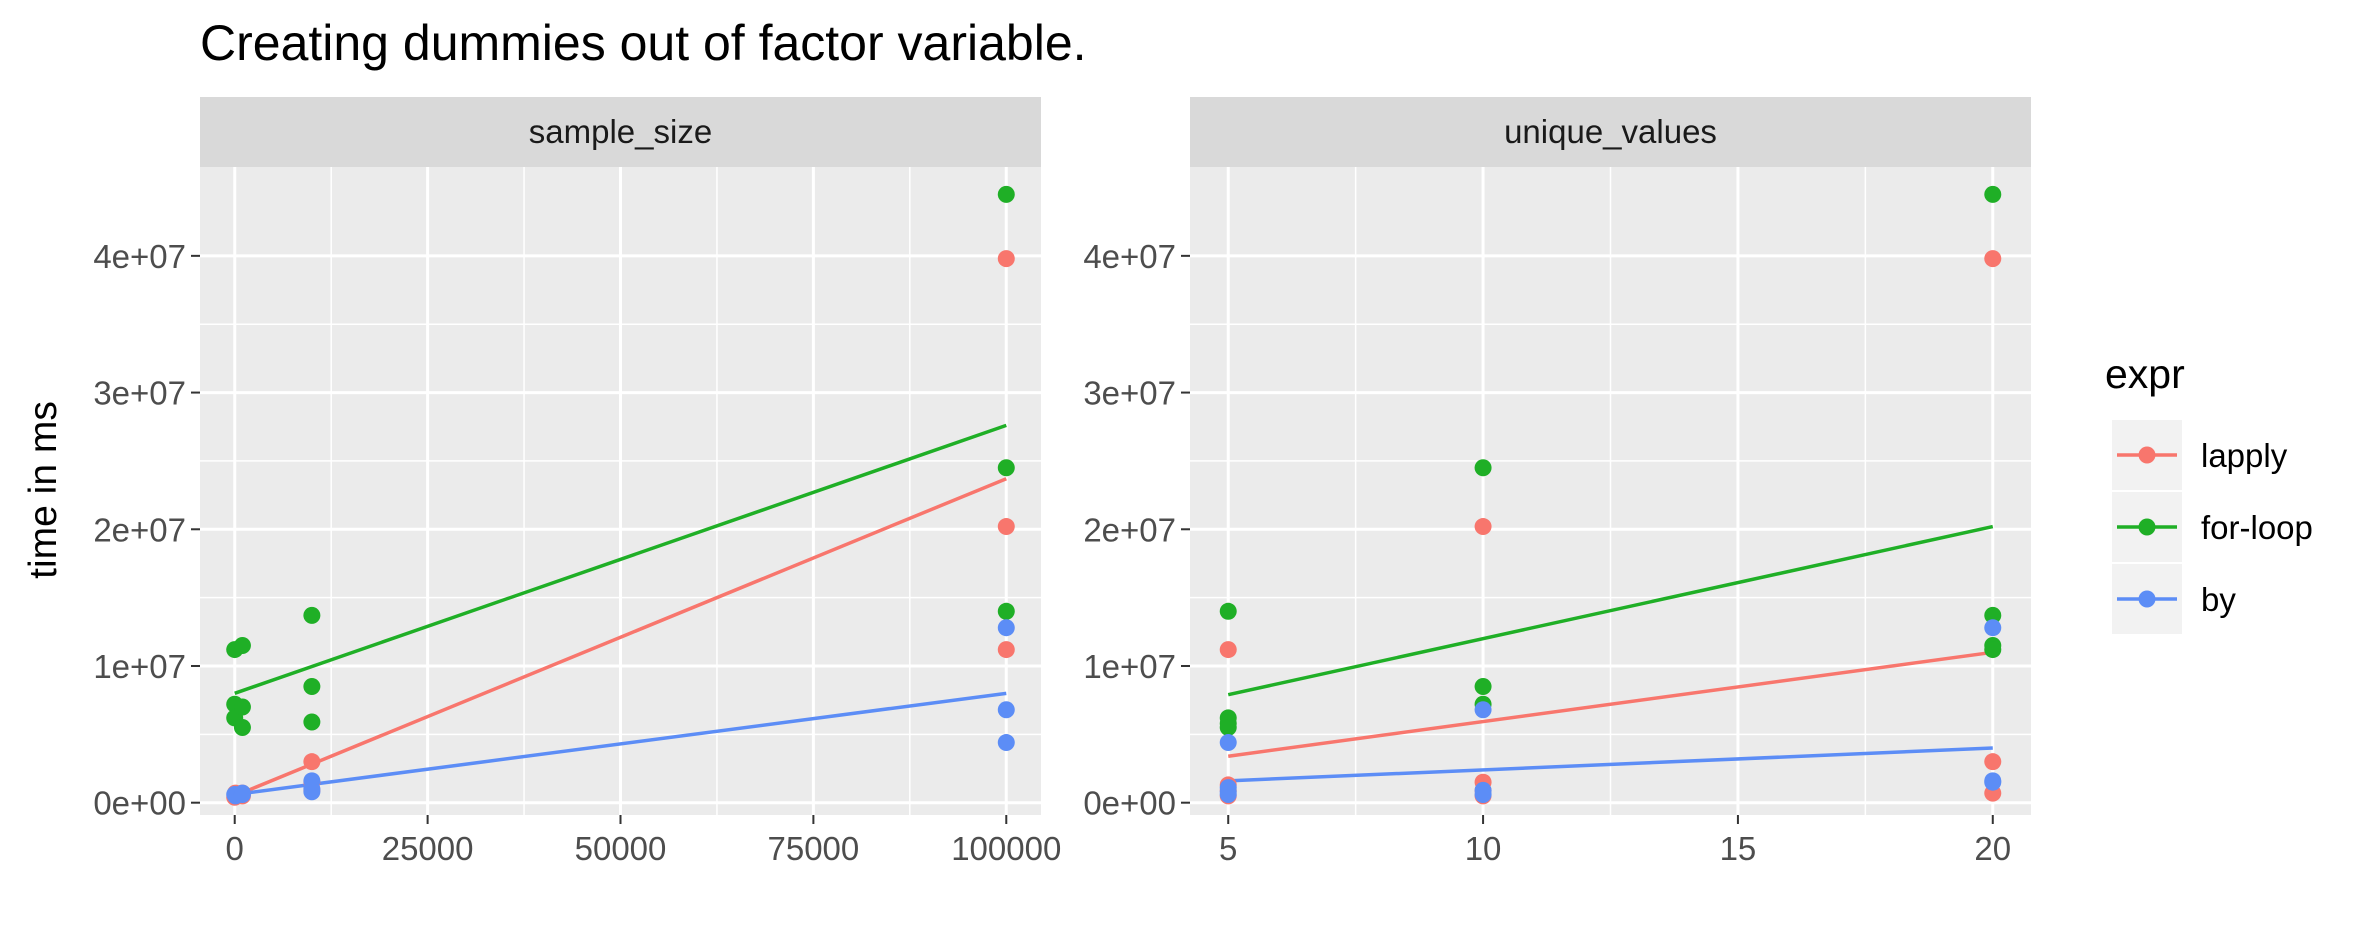 This screenshot has width=2362, height=944. What do you see at coordinates (43, 490) in the screenshot?
I see `y-axis-label: time in ms` at bounding box center [43, 490].